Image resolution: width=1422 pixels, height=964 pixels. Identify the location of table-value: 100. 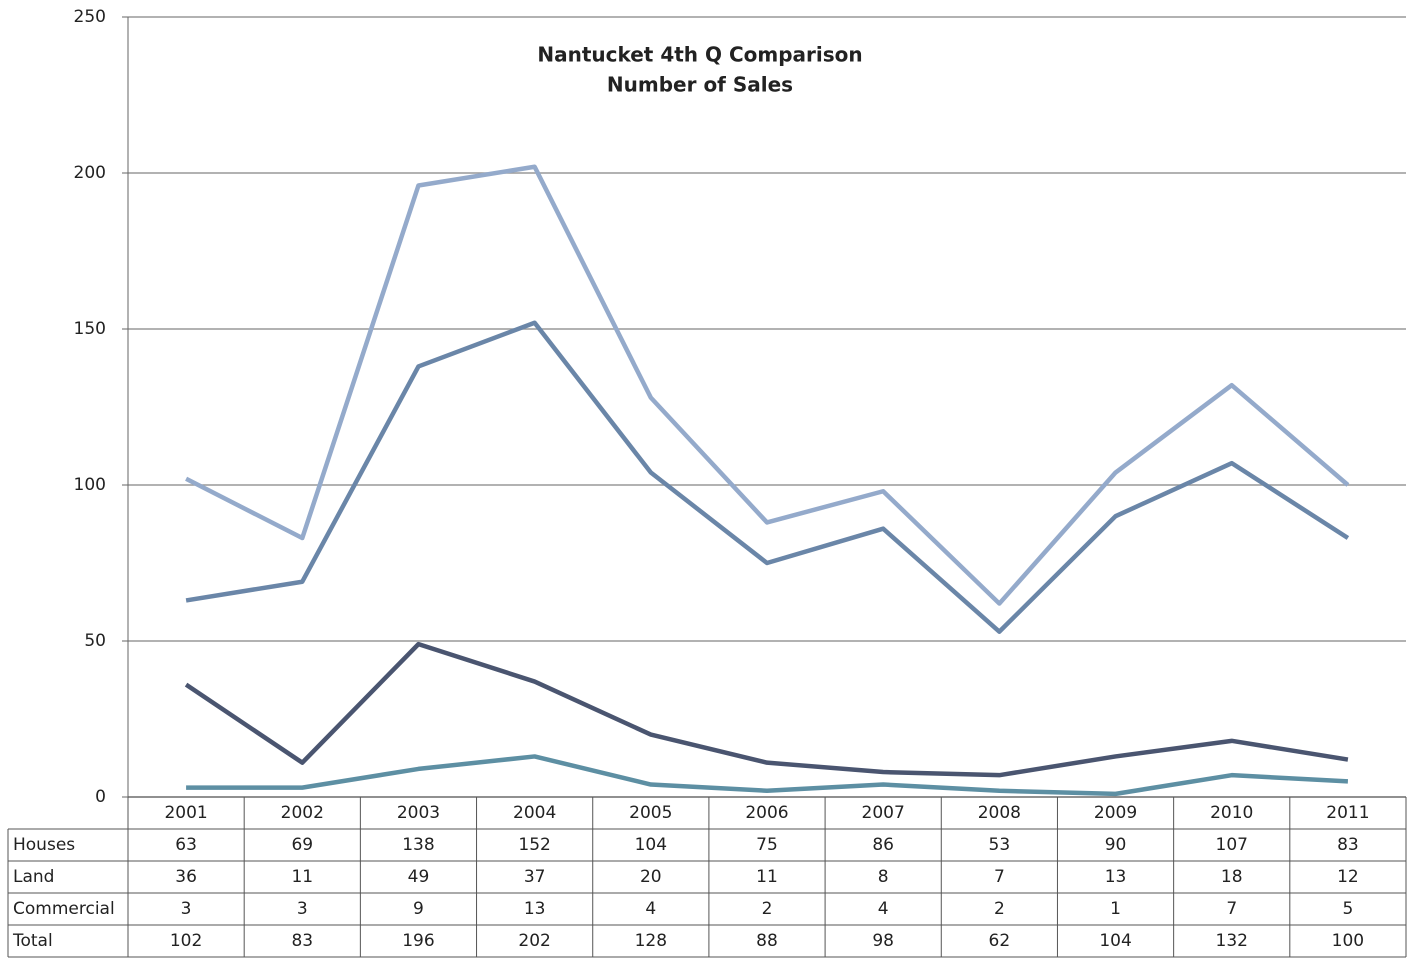
(1348, 941).